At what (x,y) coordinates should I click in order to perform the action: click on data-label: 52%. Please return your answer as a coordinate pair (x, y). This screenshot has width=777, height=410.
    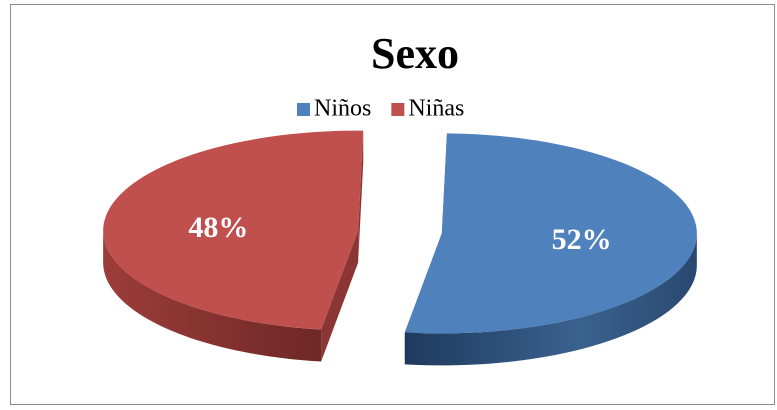
    Looking at the image, I should click on (582, 239).